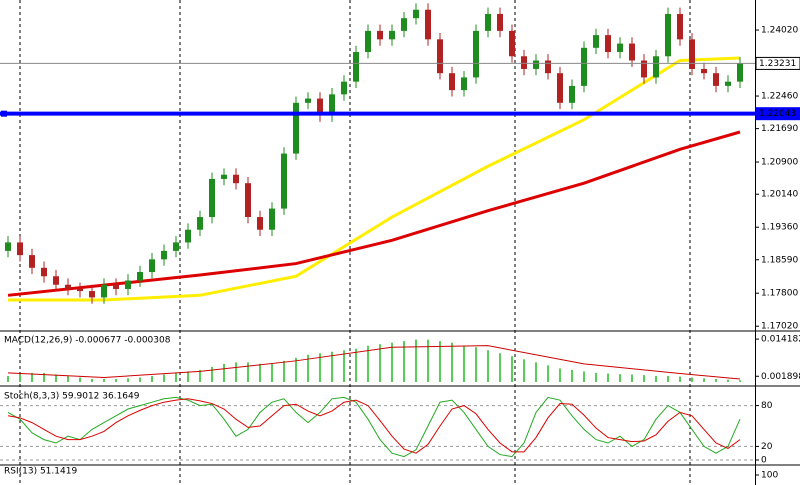 The image size is (800, 485). I want to click on price-level-handle, so click(4, 113).